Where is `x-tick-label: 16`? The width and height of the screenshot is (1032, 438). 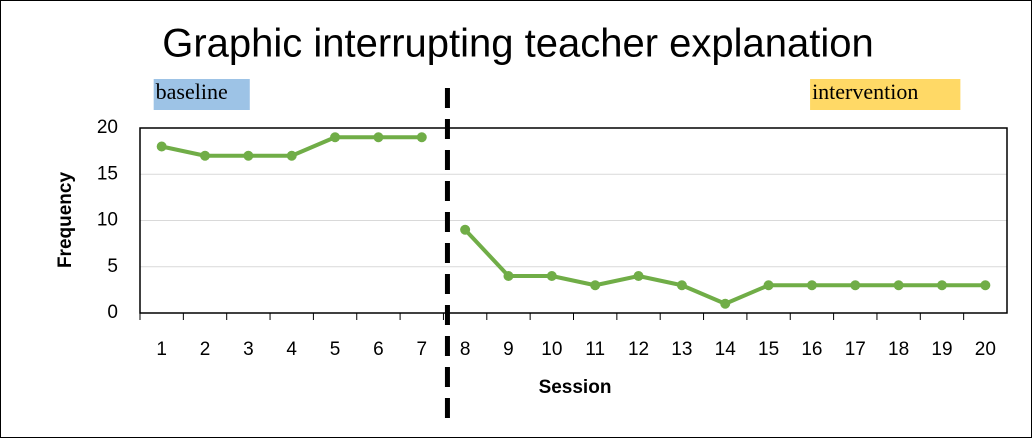
x-tick-label: 16 is located at coordinates (811, 349).